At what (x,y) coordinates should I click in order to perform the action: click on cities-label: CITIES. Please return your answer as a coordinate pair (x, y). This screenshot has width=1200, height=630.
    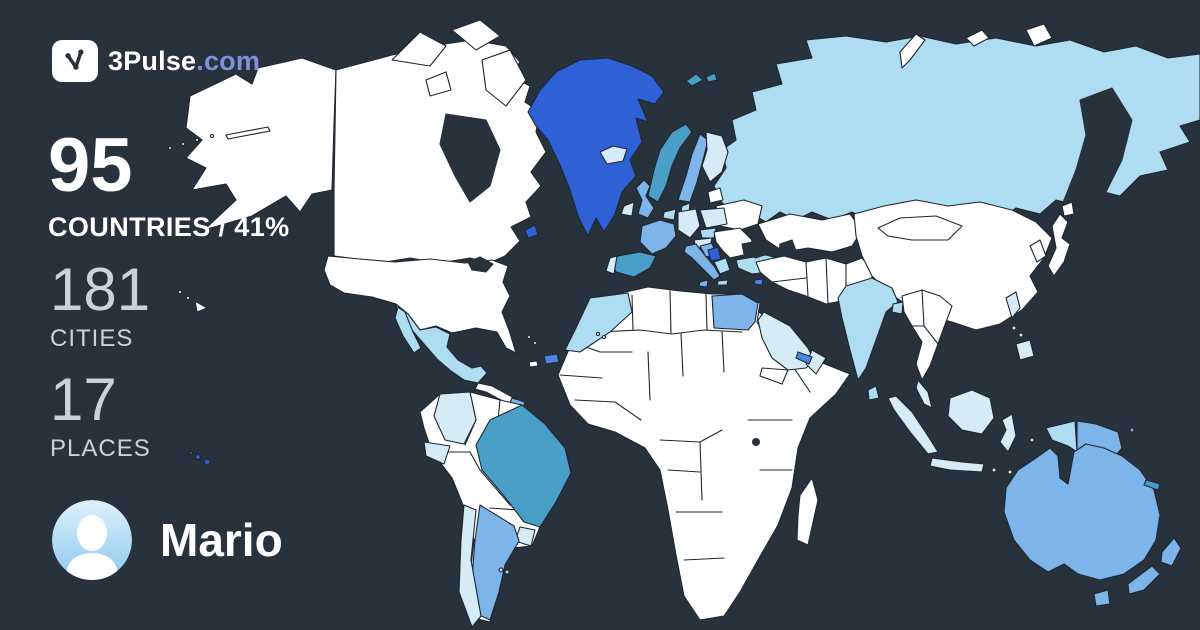
    Looking at the image, I should click on (92, 338).